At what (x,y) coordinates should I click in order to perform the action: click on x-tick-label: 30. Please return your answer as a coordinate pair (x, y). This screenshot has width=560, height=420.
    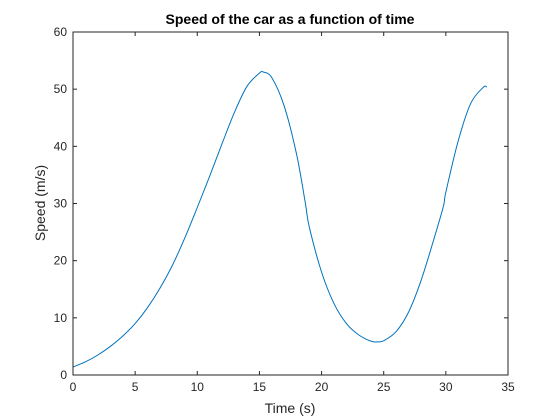
    Looking at the image, I should click on (446, 387).